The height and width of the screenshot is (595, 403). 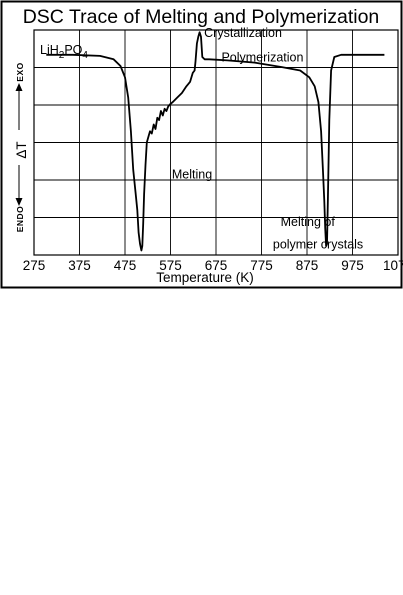 What do you see at coordinates (19, 202) in the screenshot?
I see `endo-arrow-head` at bounding box center [19, 202].